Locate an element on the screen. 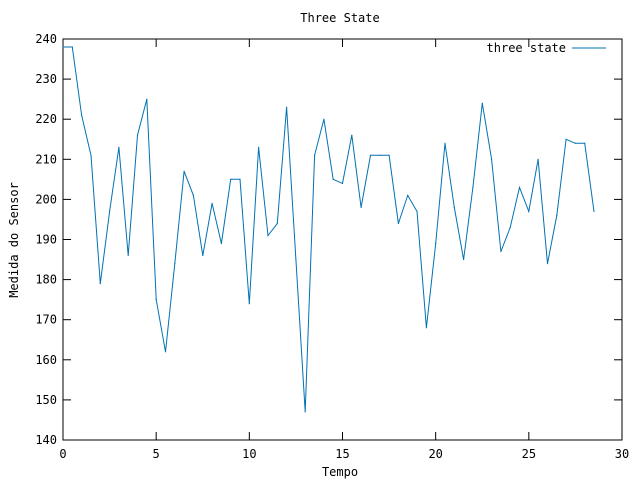  x-tick-label: 30 is located at coordinates (622, 454).